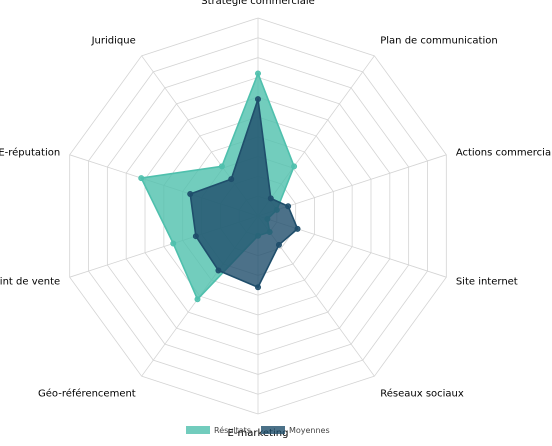 This screenshot has height=446, width=552. What do you see at coordinates (270, 198) in the screenshot?
I see `data-point-moyennes-plan-de-communication` at bounding box center [270, 198].